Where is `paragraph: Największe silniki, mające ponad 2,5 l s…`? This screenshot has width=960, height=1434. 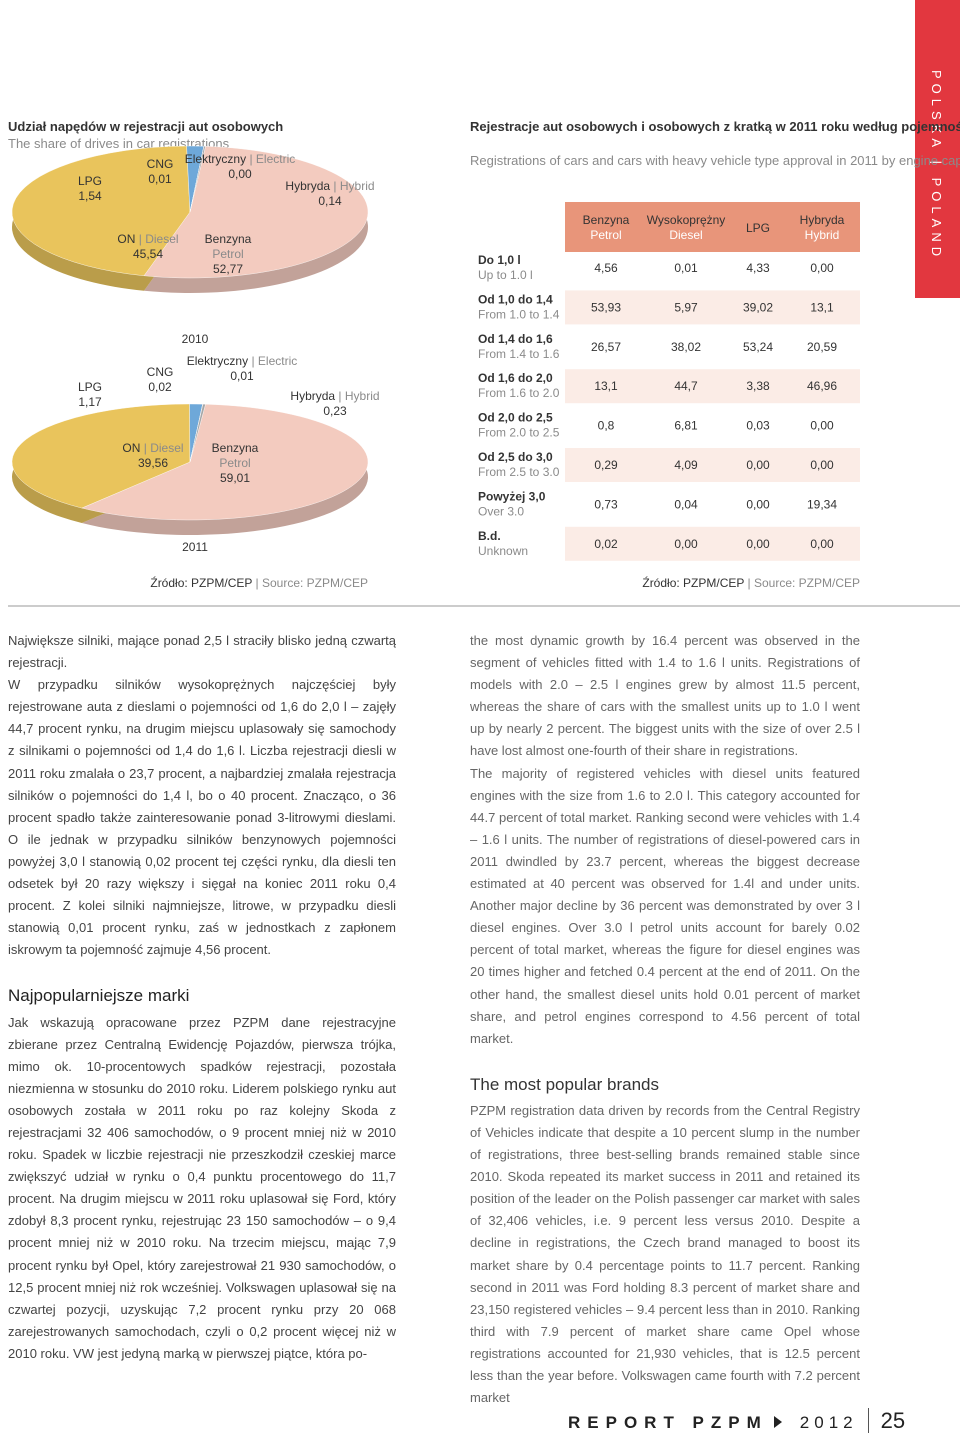 paragraph: Największe silniki, mające ponad 2,5 l s… is located at coordinates (202, 652).